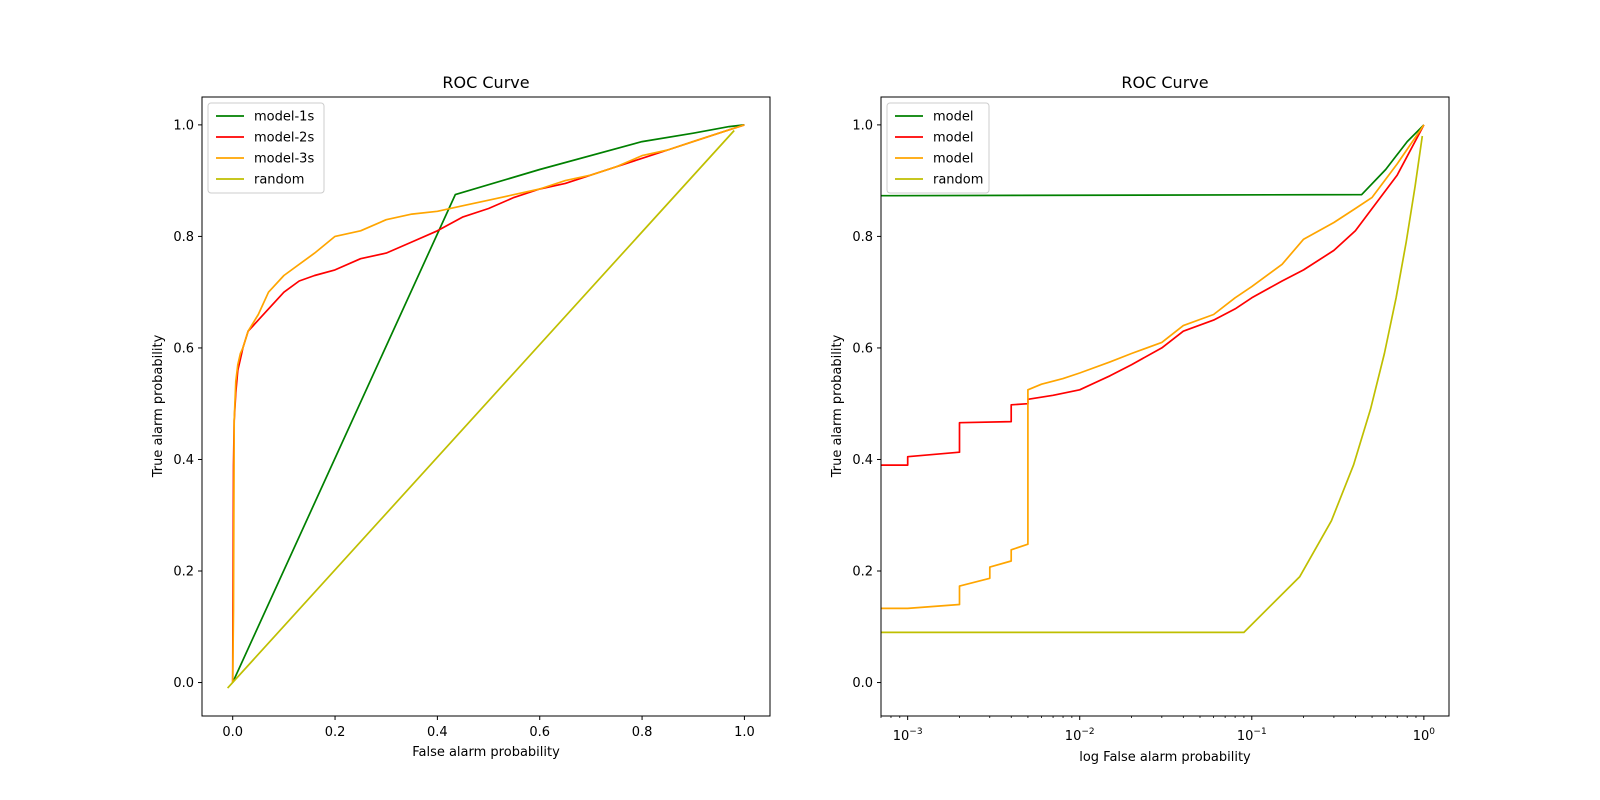  What do you see at coordinates (284, 159) in the screenshot?
I see `legend-label: model-3s` at bounding box center [284, 159].